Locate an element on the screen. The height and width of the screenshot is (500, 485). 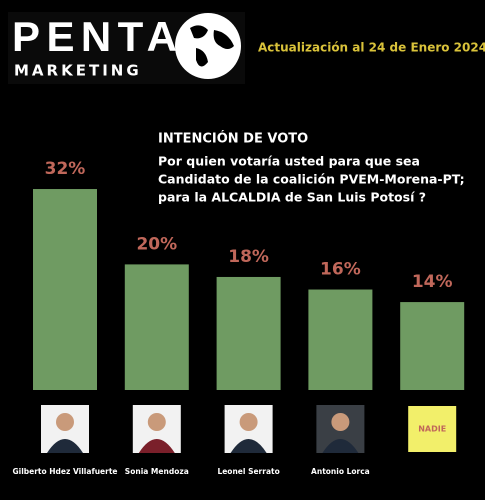
subtitle-line: para la ALCALDIA de San Luis Potosí ? is located at coordinates (292, 197).